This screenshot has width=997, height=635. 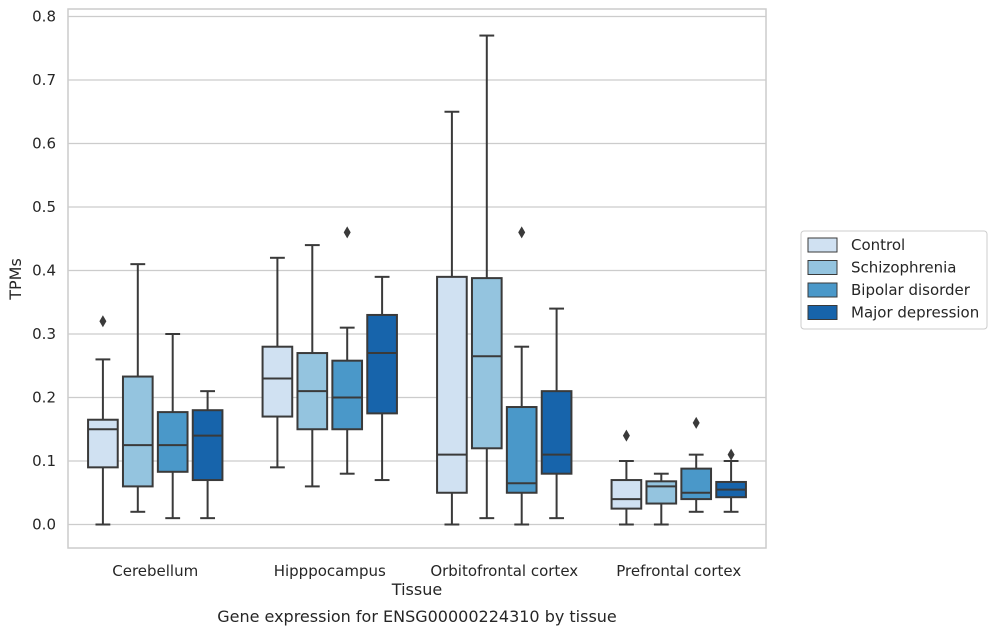 I want to click on y-axis-ticks: 0.0 0.1 0.2 0.3 0.4 0.5 0.6 0.7 0.8, so click(x=44, y=271).